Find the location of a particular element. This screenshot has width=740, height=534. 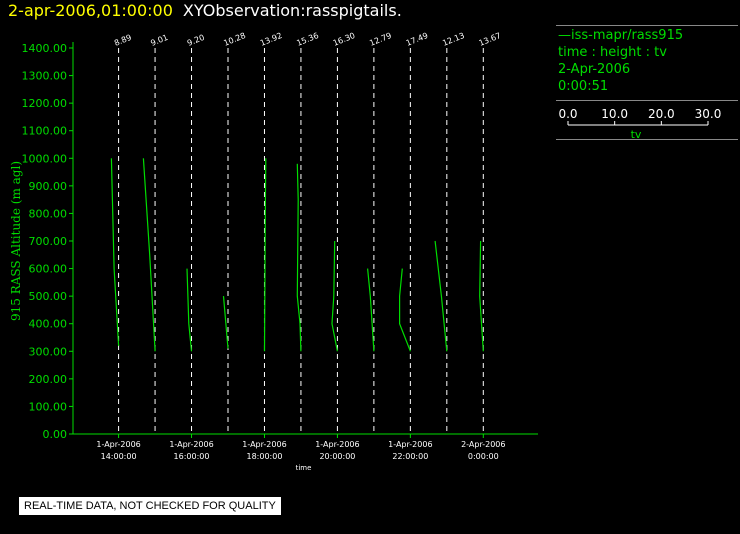

x-tick-label-time: 0:00:00 is located at coordinates (483, 456).